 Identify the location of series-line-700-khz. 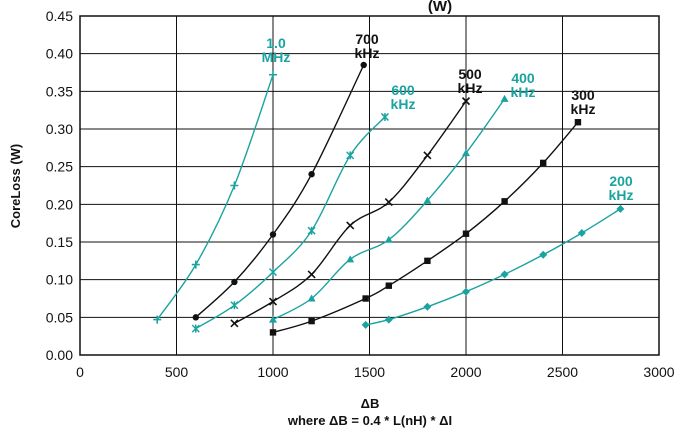
(280, 191).